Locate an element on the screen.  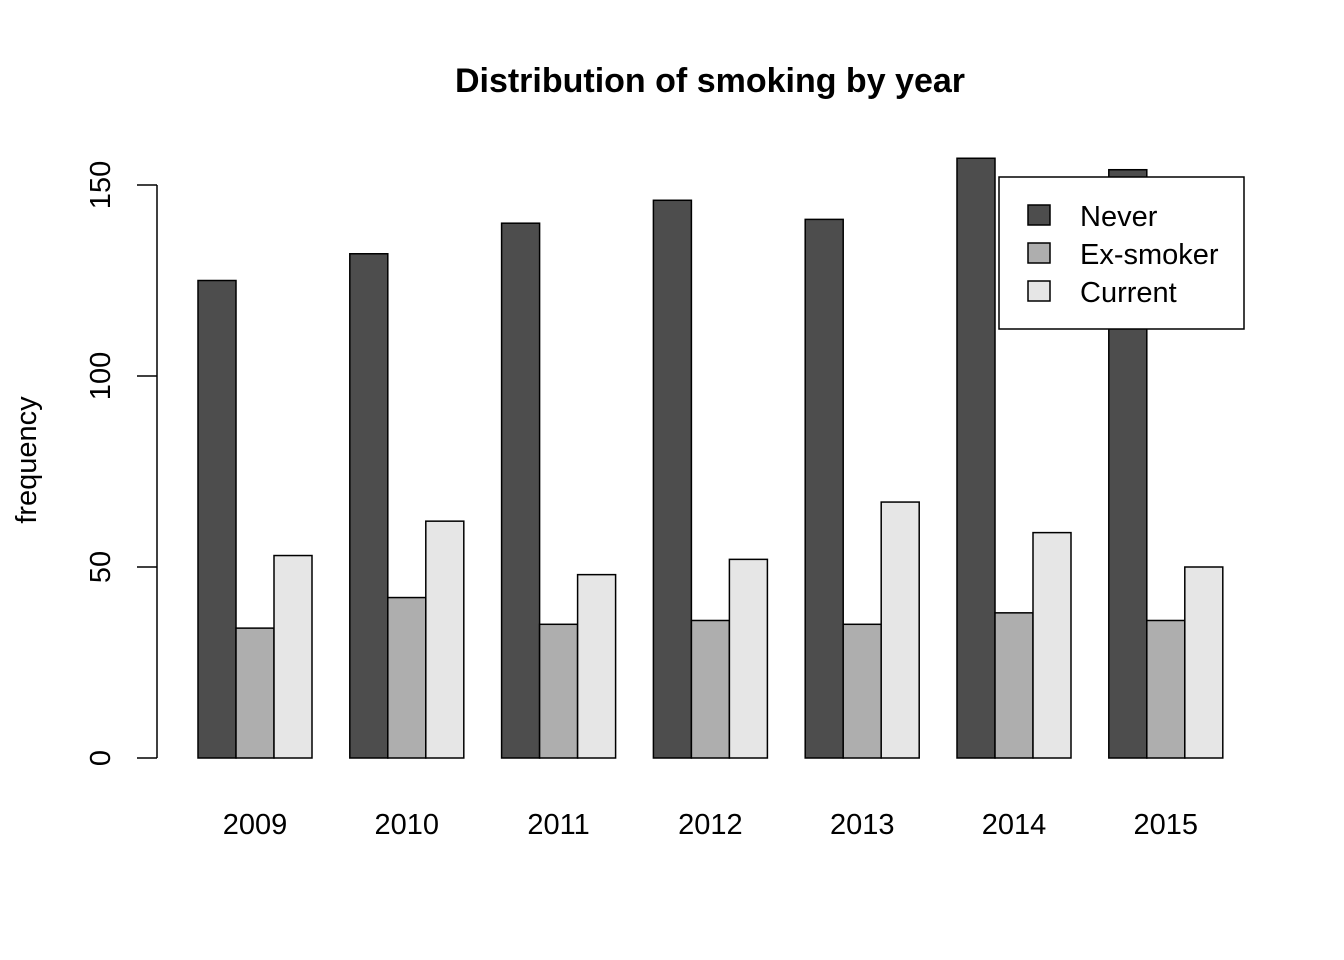
bar-ex-smoker-2014 is located at coordinates (1014, 685).